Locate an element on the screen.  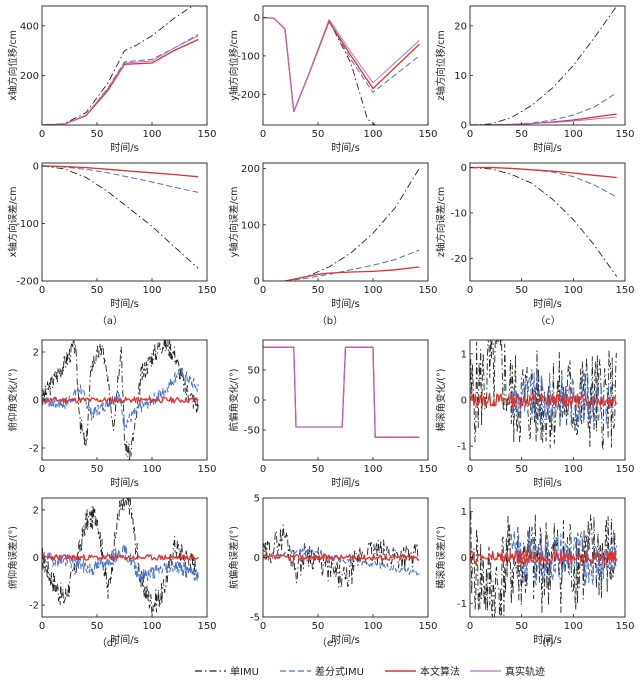
panel-p8: 0 50 100 150 50 0 -50 时间/s 航偏角变化/(°) is located at coordinates (333, 414).